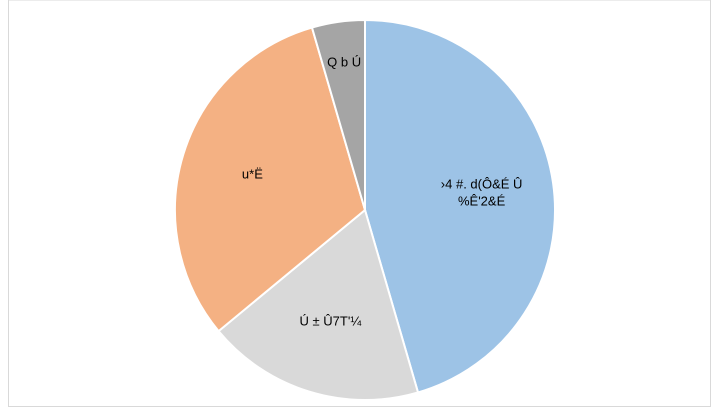 The image size is (711, 407). I want to click on slice-label: Ú ± Û7T'¼, so click(331, 321).